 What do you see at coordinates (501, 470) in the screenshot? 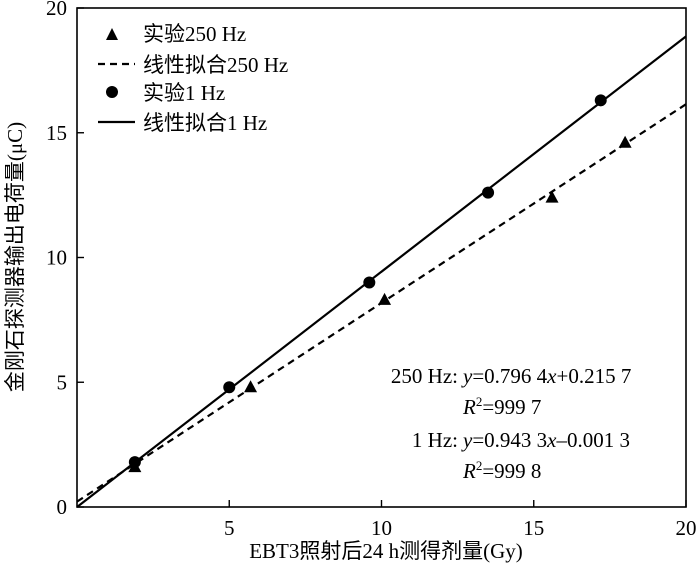
I see `annotation-1hz-r2: R2=999 8` at bounding box center [501, 470].